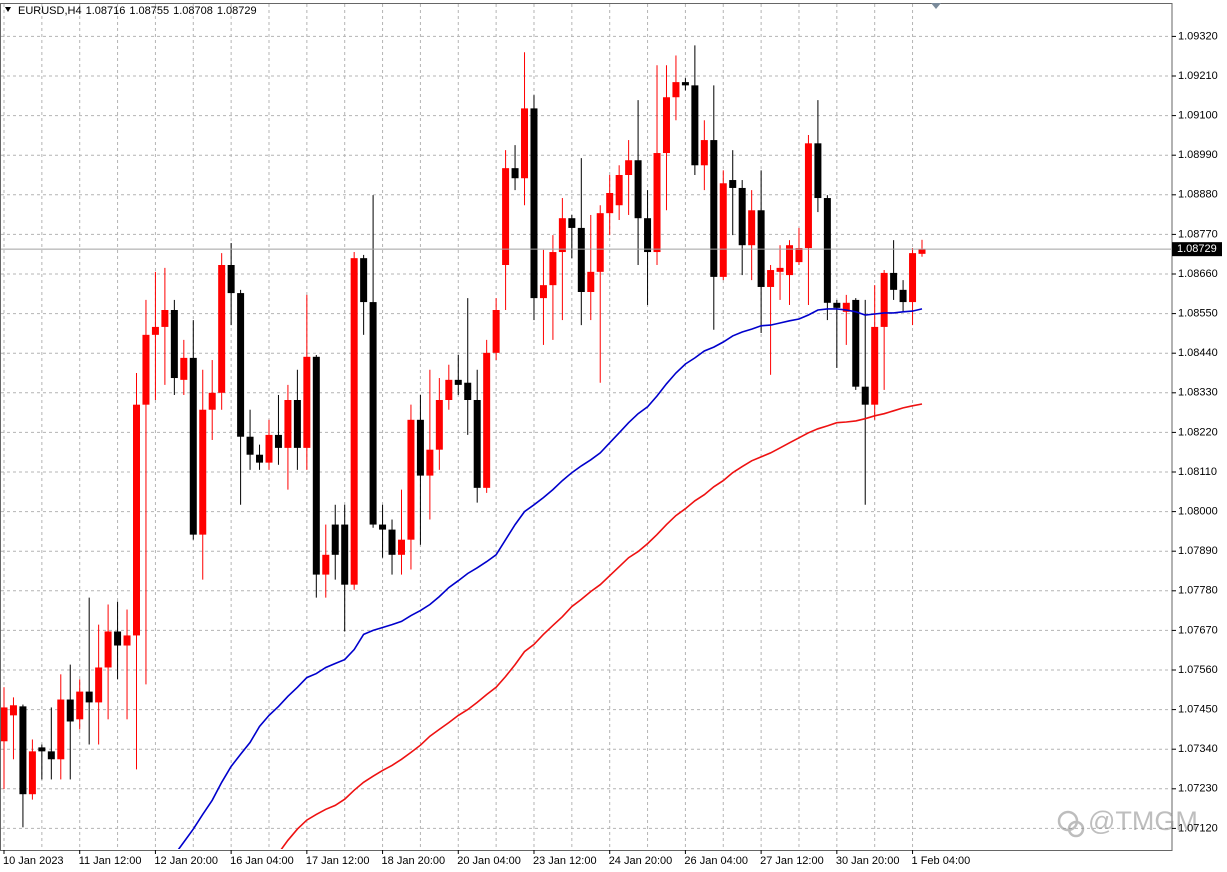 The height and width of the screenshot is (872, 1227). Describe the element at coordinates (110, 861) in the screenshot. I see `x-tick-label: 11 Jan 12:00` at that location.